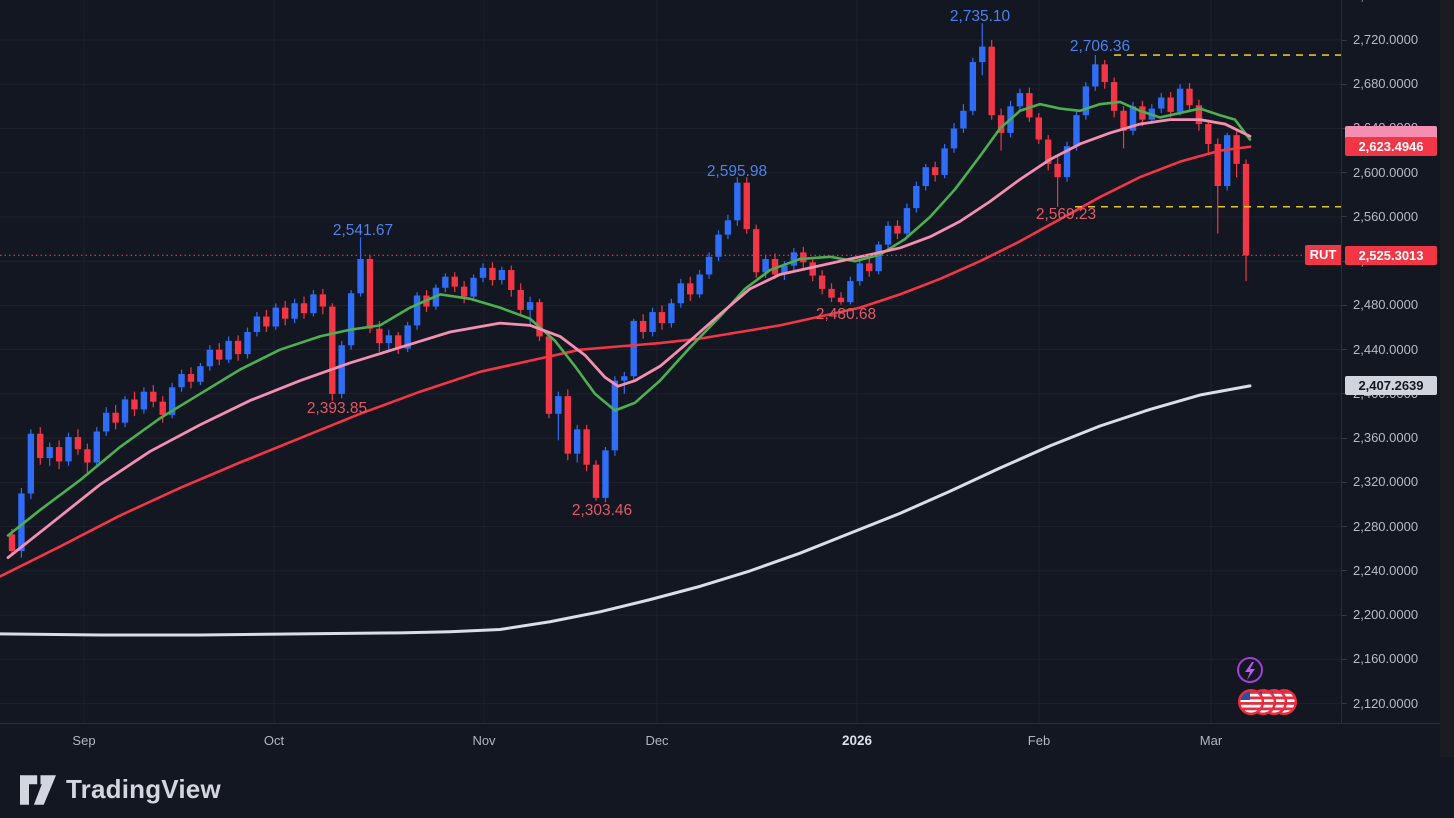 This screenshot has width=1454, height=818. What do you see at coordinates (980, 16) in the screenshot?
I see `swing-label: 2,735.10` at bounding box center [980, 16].